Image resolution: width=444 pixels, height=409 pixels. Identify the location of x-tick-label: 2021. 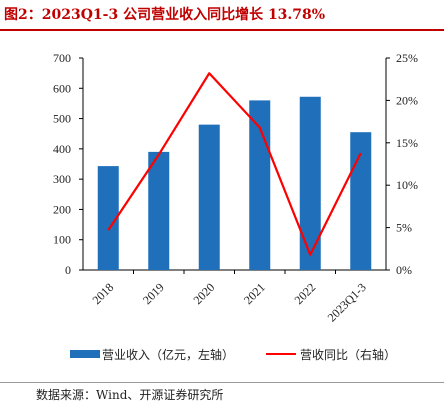
(254, 293).